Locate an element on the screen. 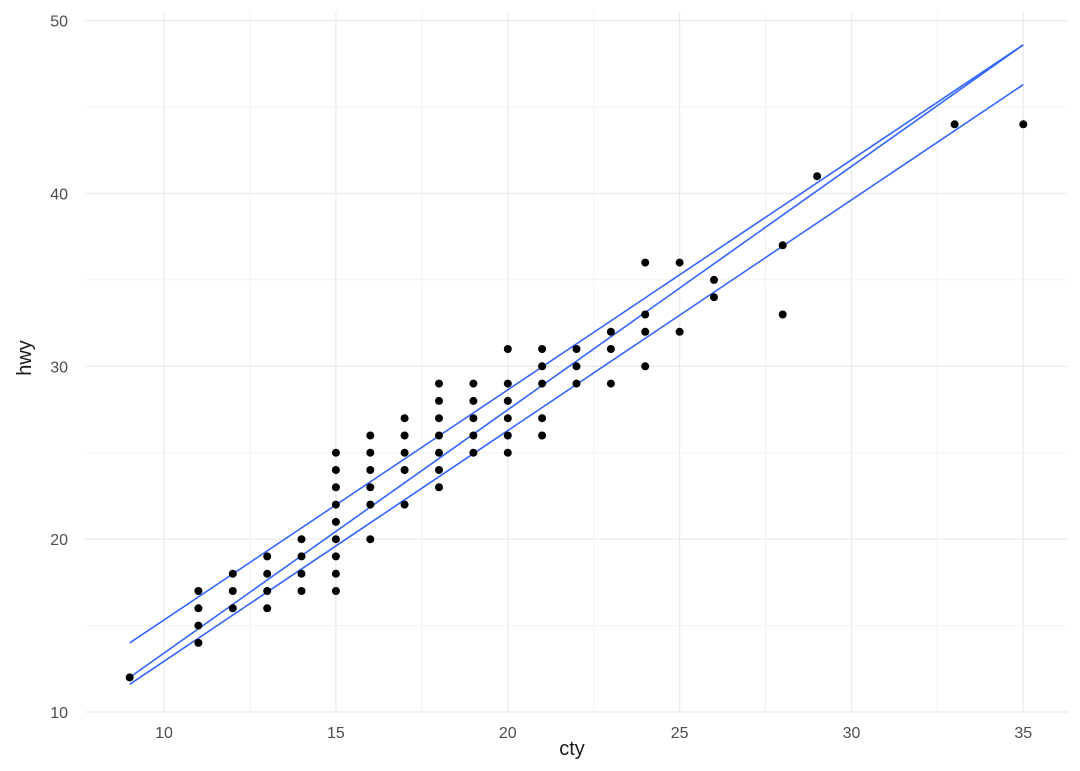 The width and height of the screenshot is (1080, 771). y-axis-tick-labels: 10 20 30 40 50 is located at coordinates (59, 368).